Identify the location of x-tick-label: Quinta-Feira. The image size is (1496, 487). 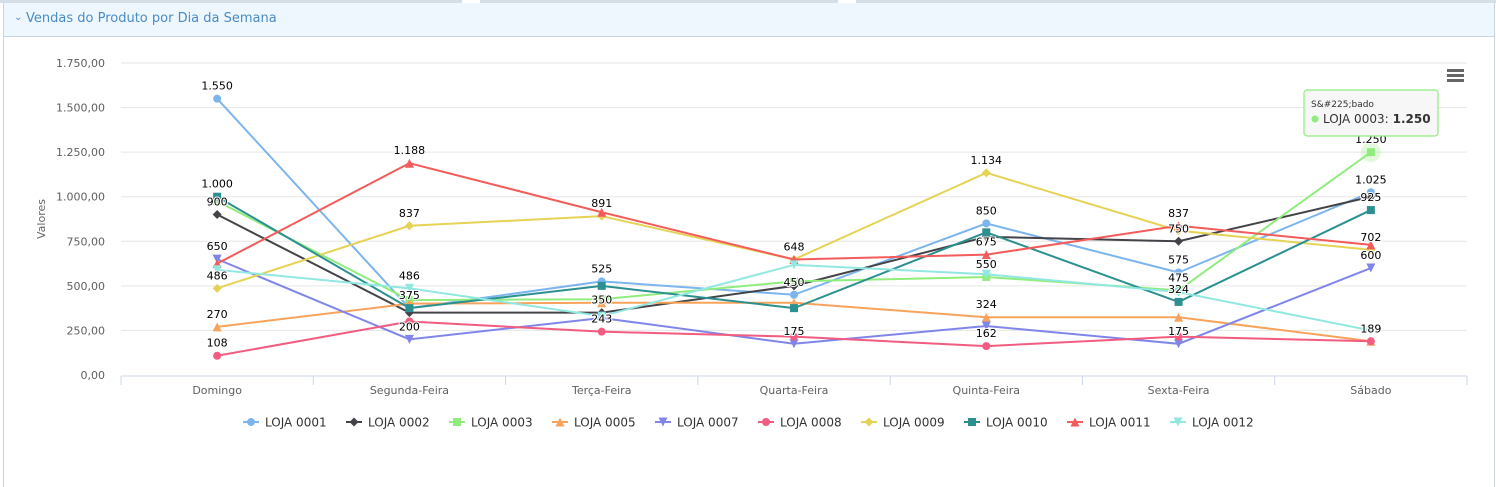
(987, 390).